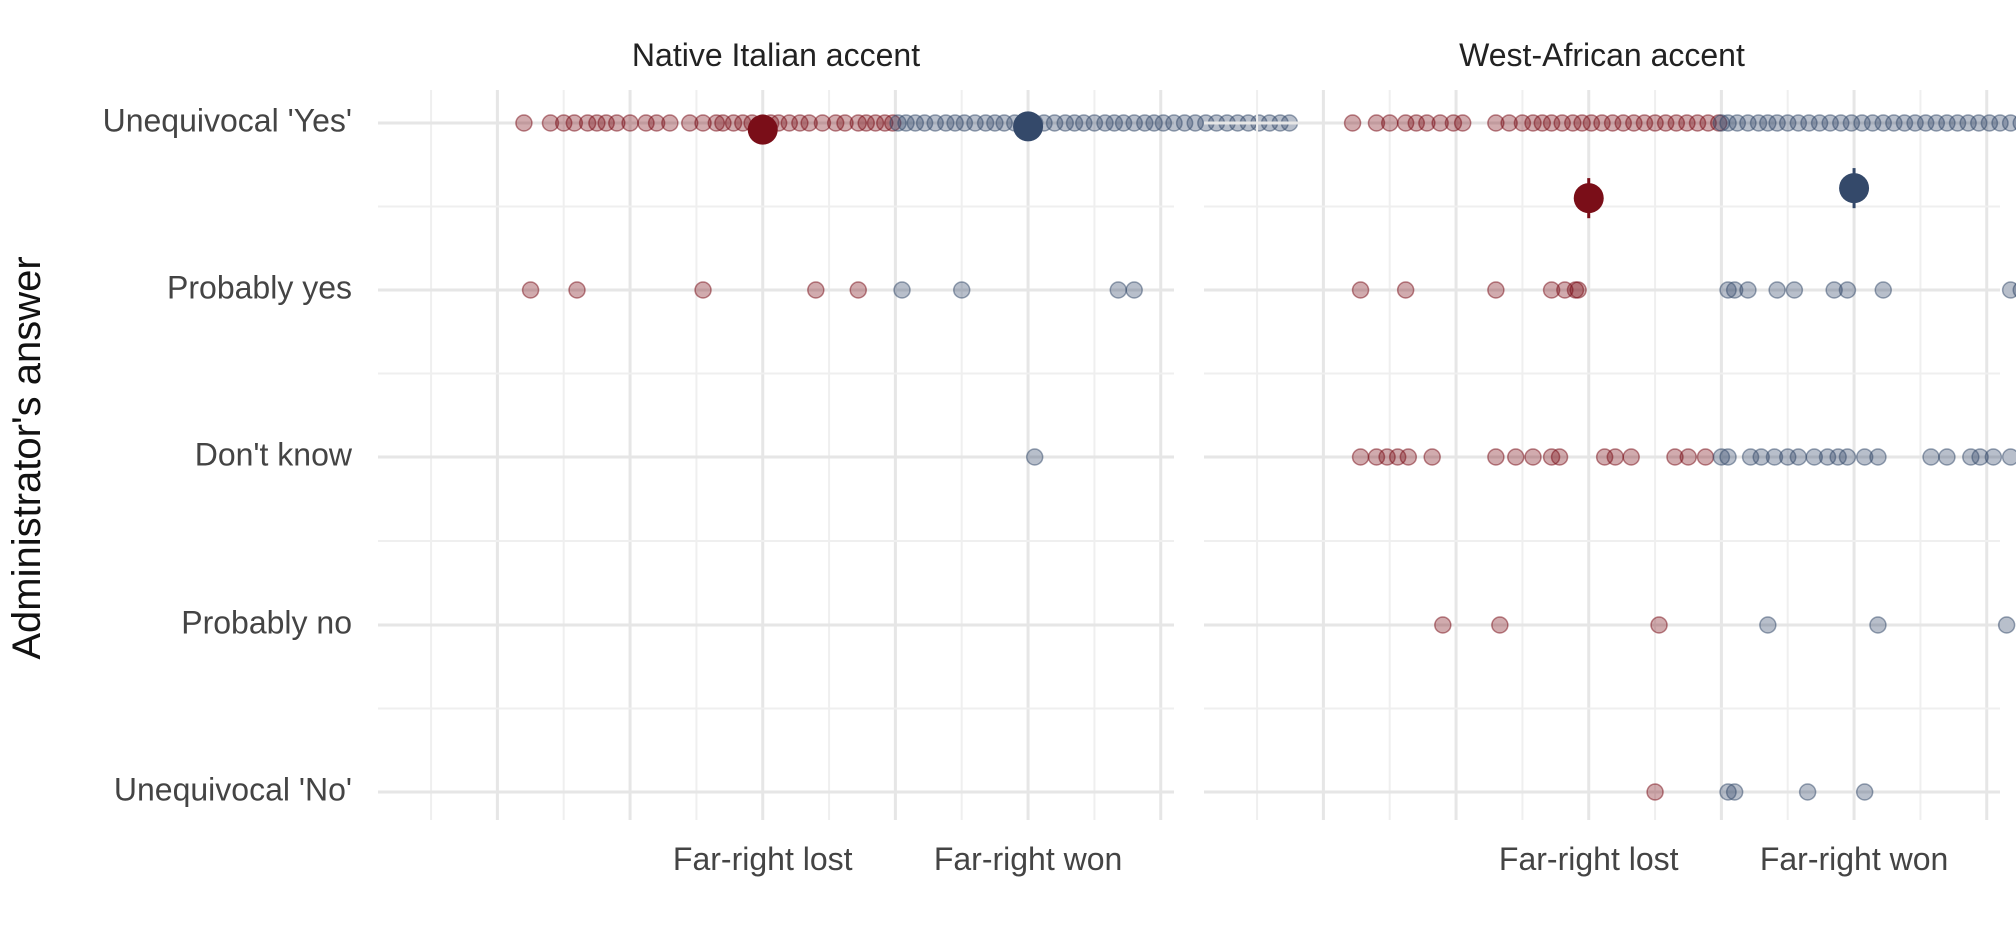  Describe the element at coordinates (227, 120) in the screenshot. I see `y-tick-label-unequivocal-yes: Unequivocal 'Yes'` at that location.